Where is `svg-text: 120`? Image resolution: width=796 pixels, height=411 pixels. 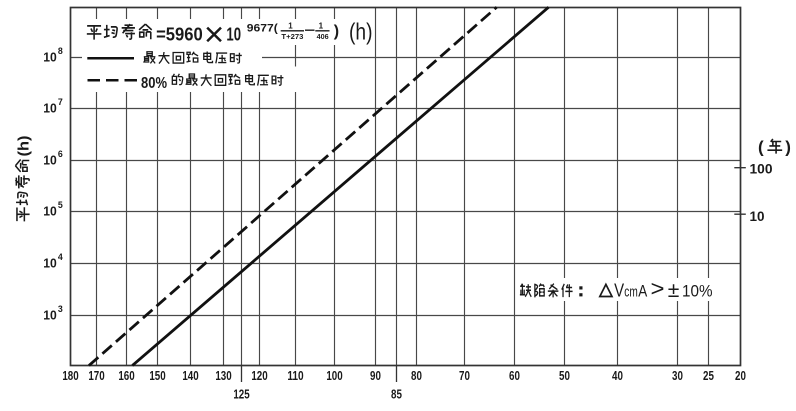
svg-text: 120 is located at coordinates (259, 376).